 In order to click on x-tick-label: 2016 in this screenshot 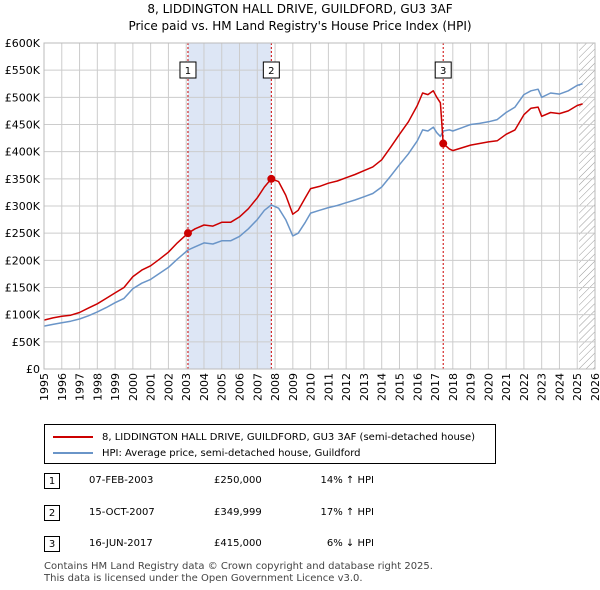, I will do `click(417, 387)`.